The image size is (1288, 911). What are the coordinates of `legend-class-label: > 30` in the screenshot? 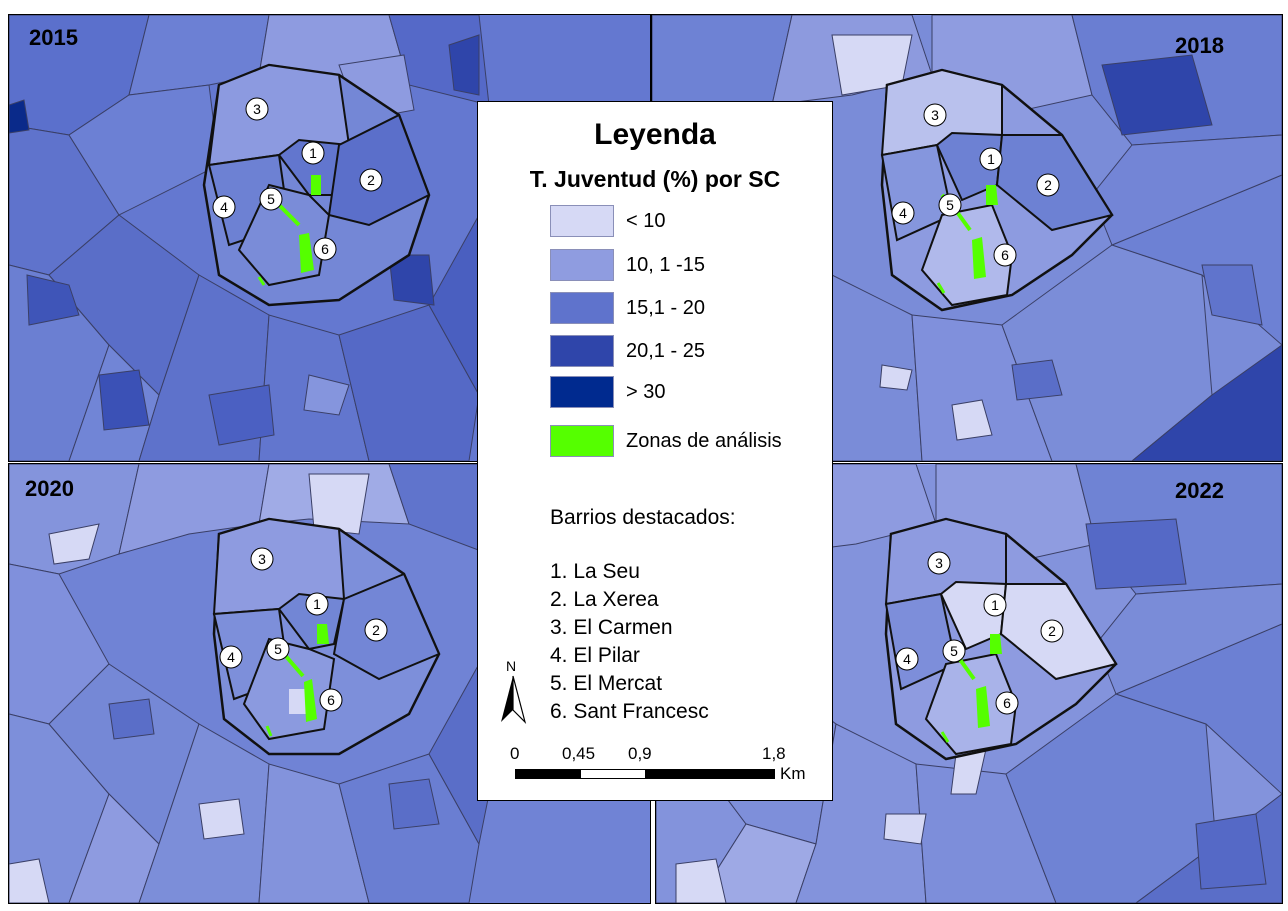 It's located at (646, 391).